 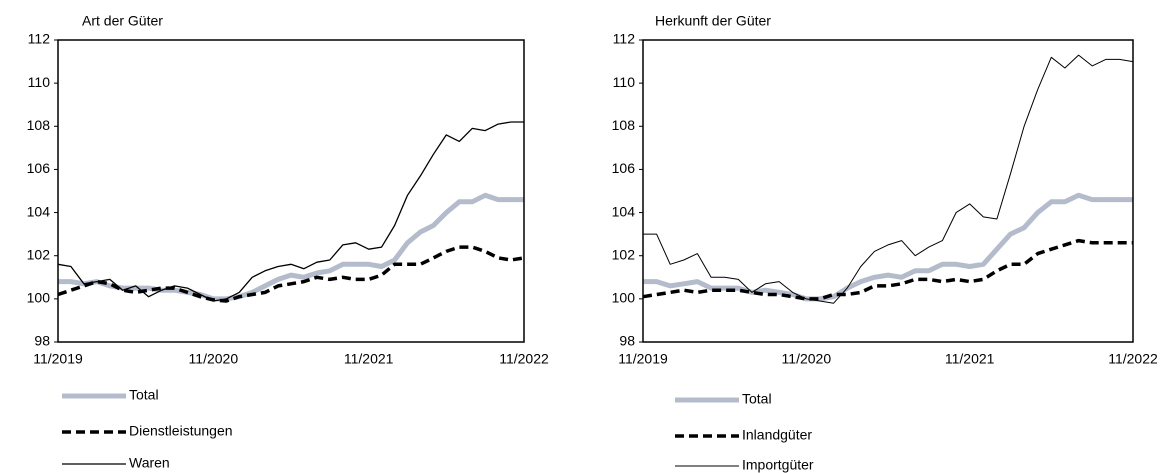 What do you see at coordinates (149, 463) in the screenshot?
I see `legend-label: Waren` at bounding box center [149, 463].